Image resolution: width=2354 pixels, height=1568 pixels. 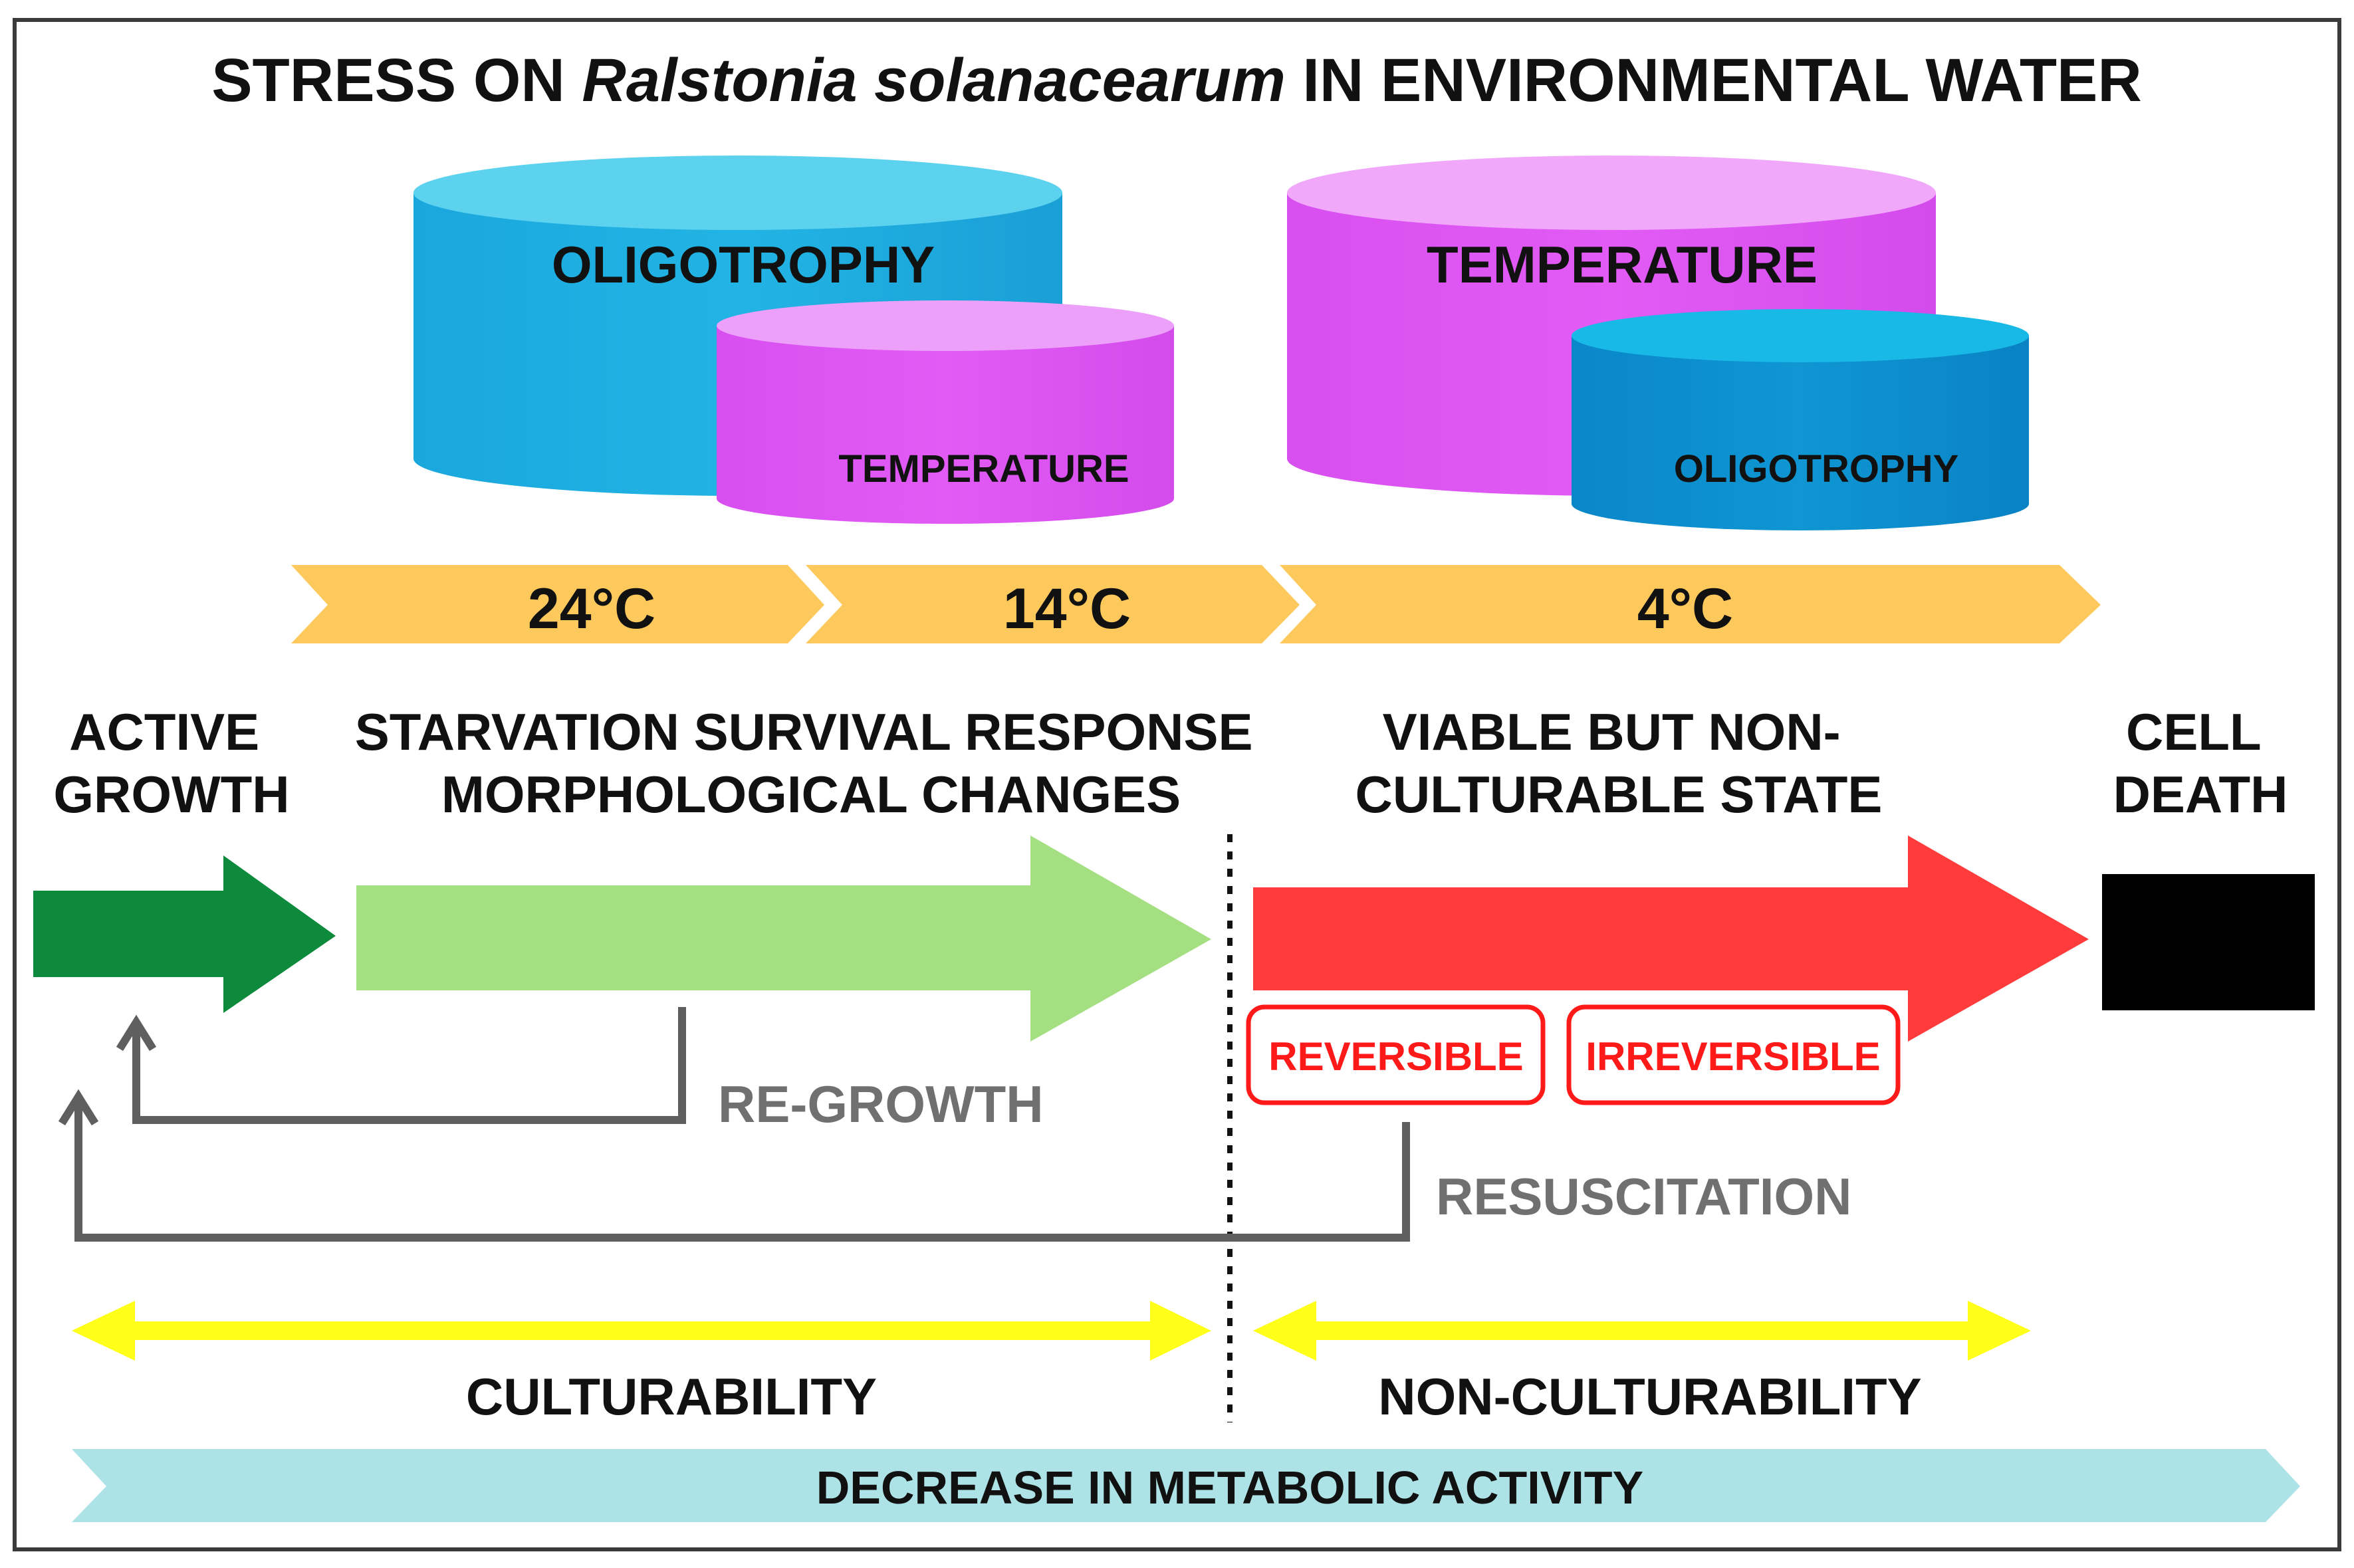 I want to click on chevron-14c, so click(x=1053, y=604).